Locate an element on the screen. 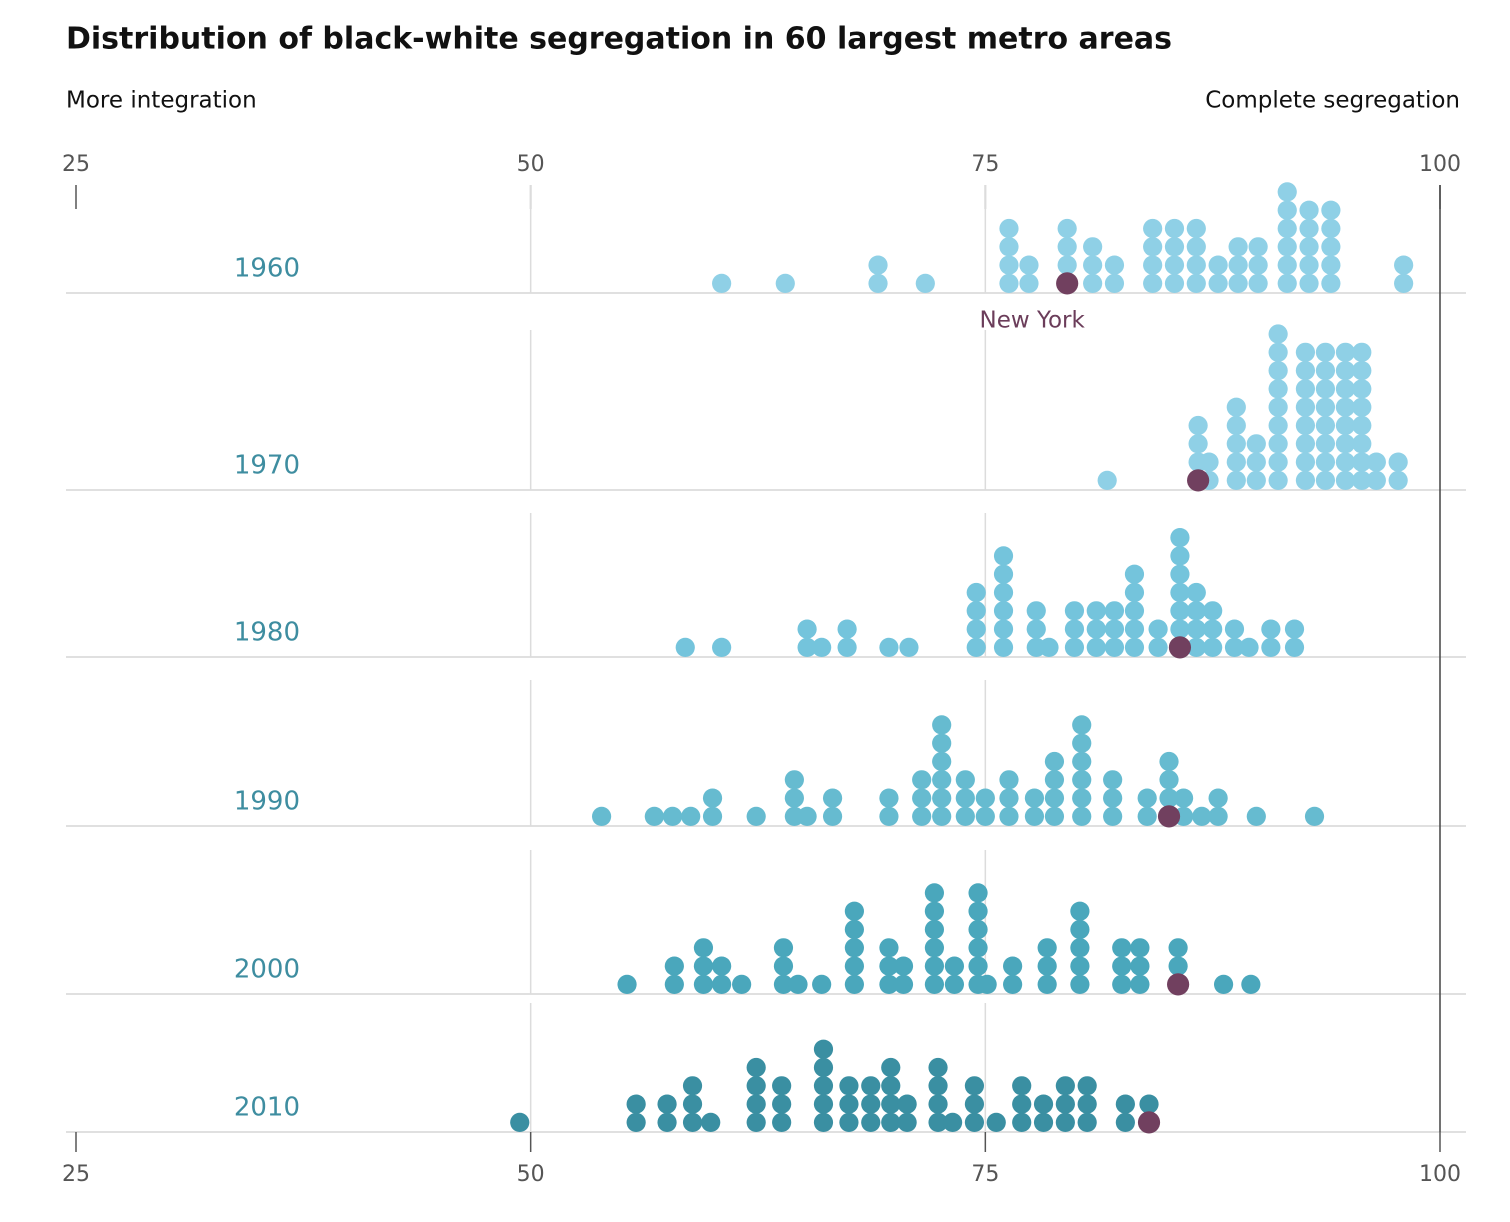 The width and height of the screenshot is (1510, 1222). left-axis-label: More integration is located at coordinates (161, 101).